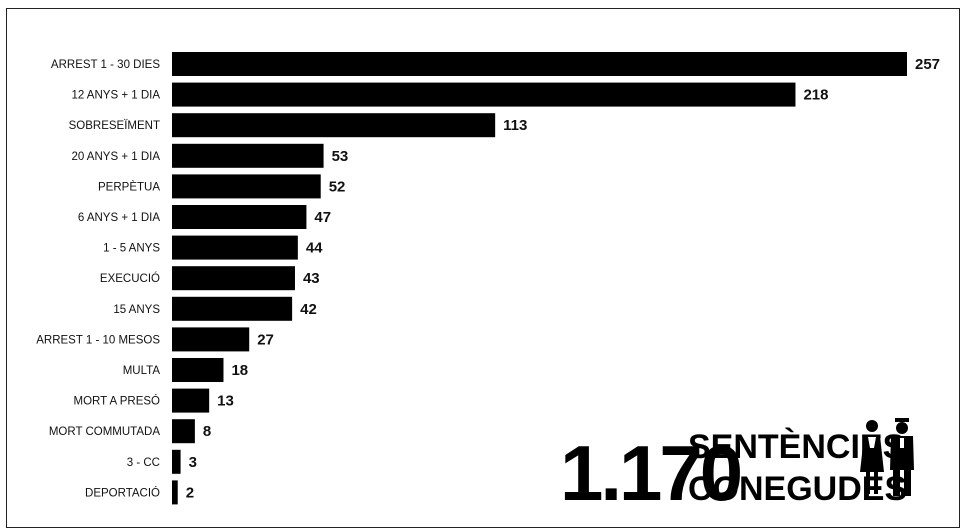 The height and width of the screenshot is (528, 967). I want to click on bar-row: MULTA 18, so click(185, 370).